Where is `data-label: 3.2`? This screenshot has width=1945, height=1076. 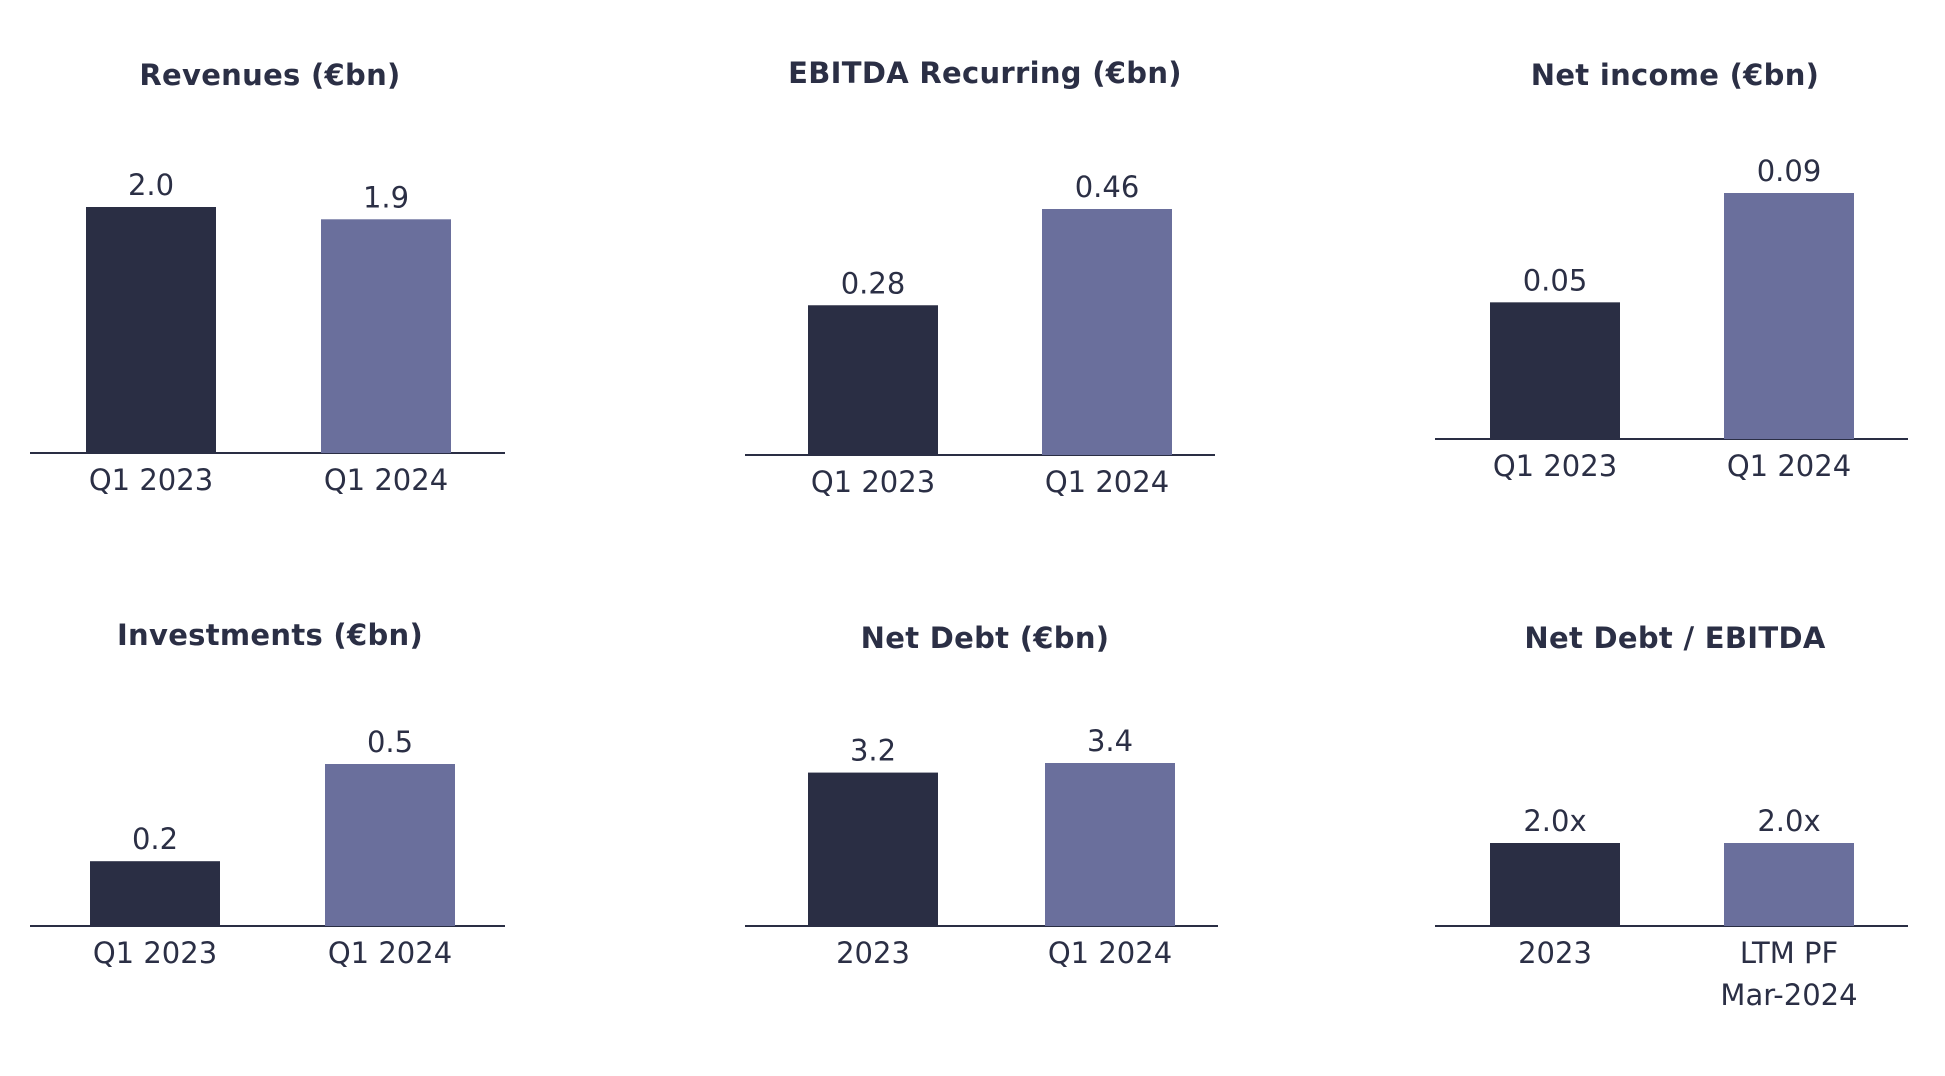
data-label: 3.2 is located at coordinates (873, 751).